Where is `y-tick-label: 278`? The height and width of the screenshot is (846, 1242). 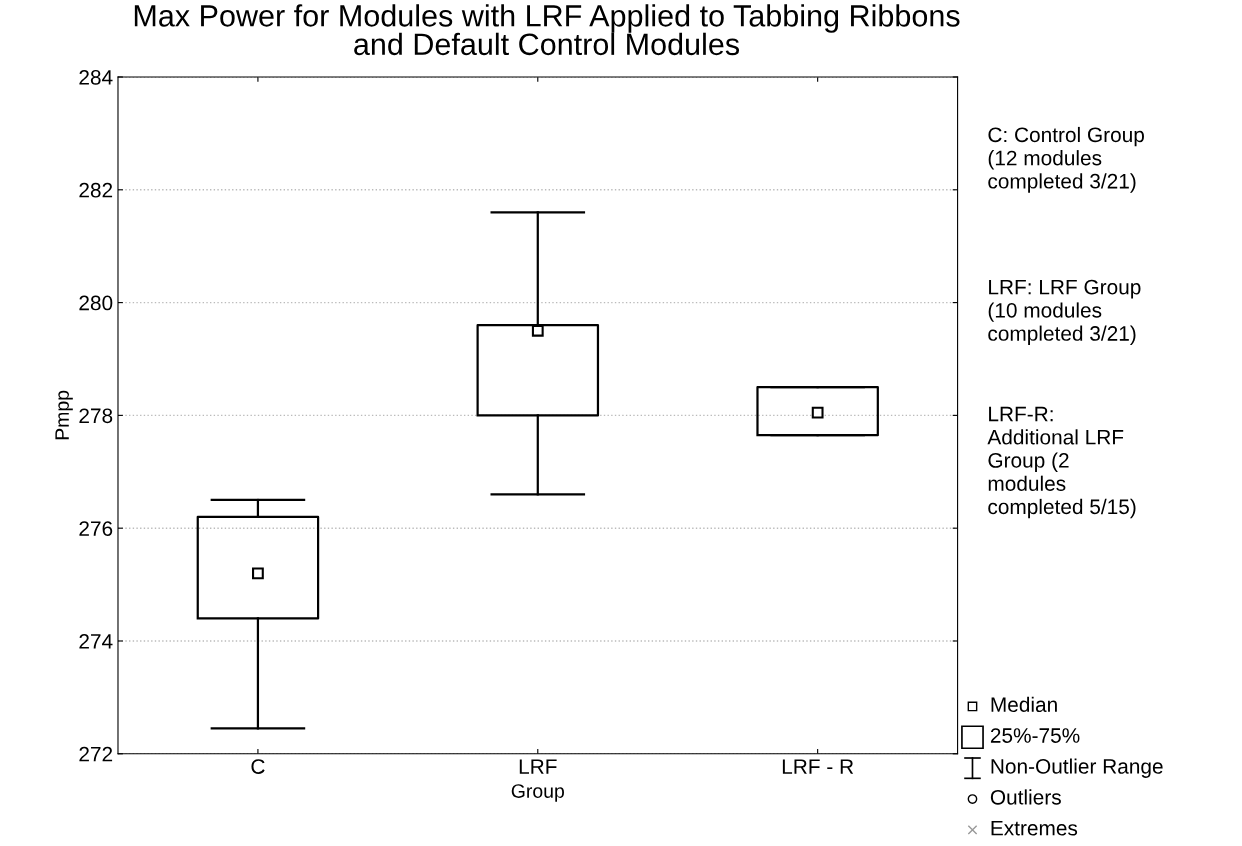
y-tick-label: 278 is located at coordinates (96, 416).